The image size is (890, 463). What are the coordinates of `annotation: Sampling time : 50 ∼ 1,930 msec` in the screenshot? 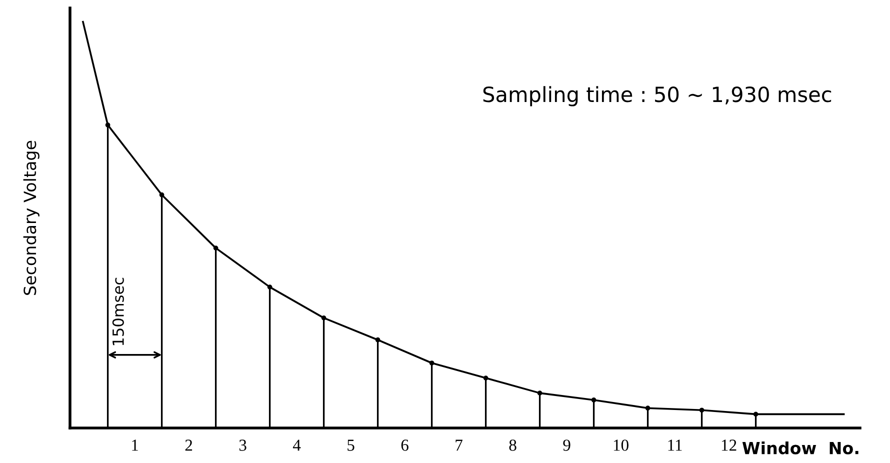 It's located at (657, 96).